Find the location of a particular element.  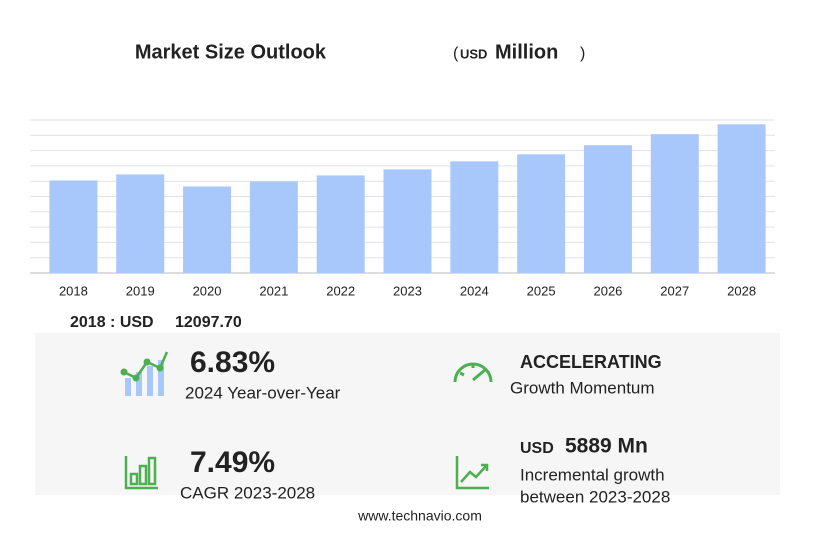

momentum-value: ACCELERATING is located at coordinates (591, 362).